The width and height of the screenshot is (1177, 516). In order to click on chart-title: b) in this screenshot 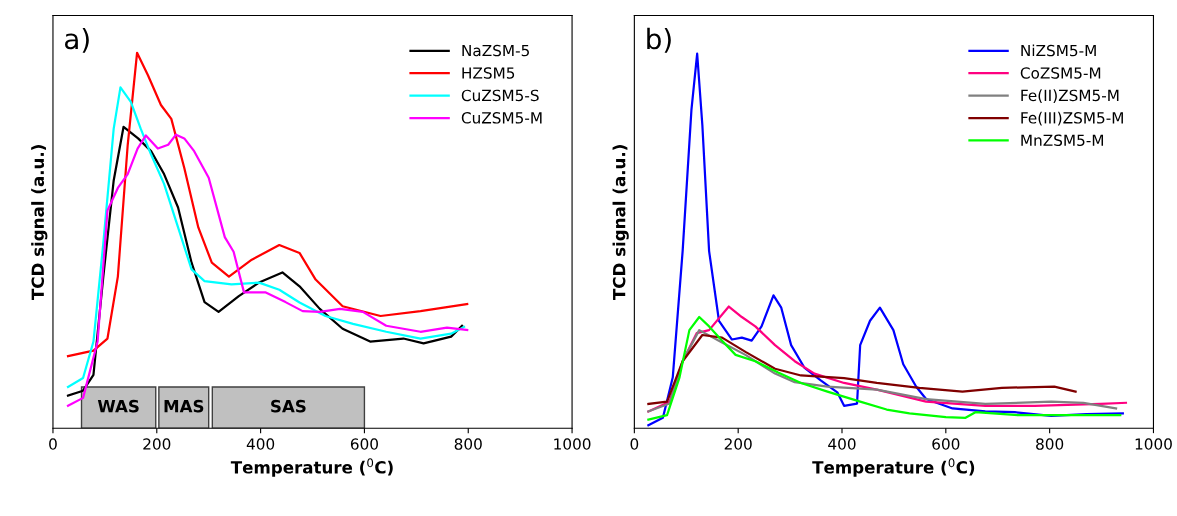, I will do `click(659, 40)`.